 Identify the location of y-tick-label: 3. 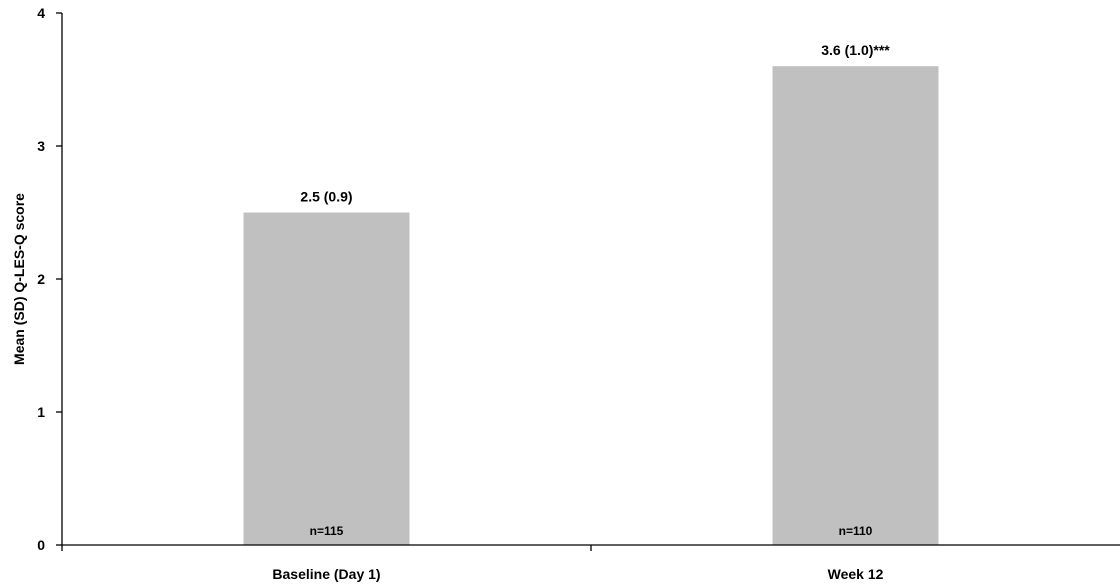
(41, 146).